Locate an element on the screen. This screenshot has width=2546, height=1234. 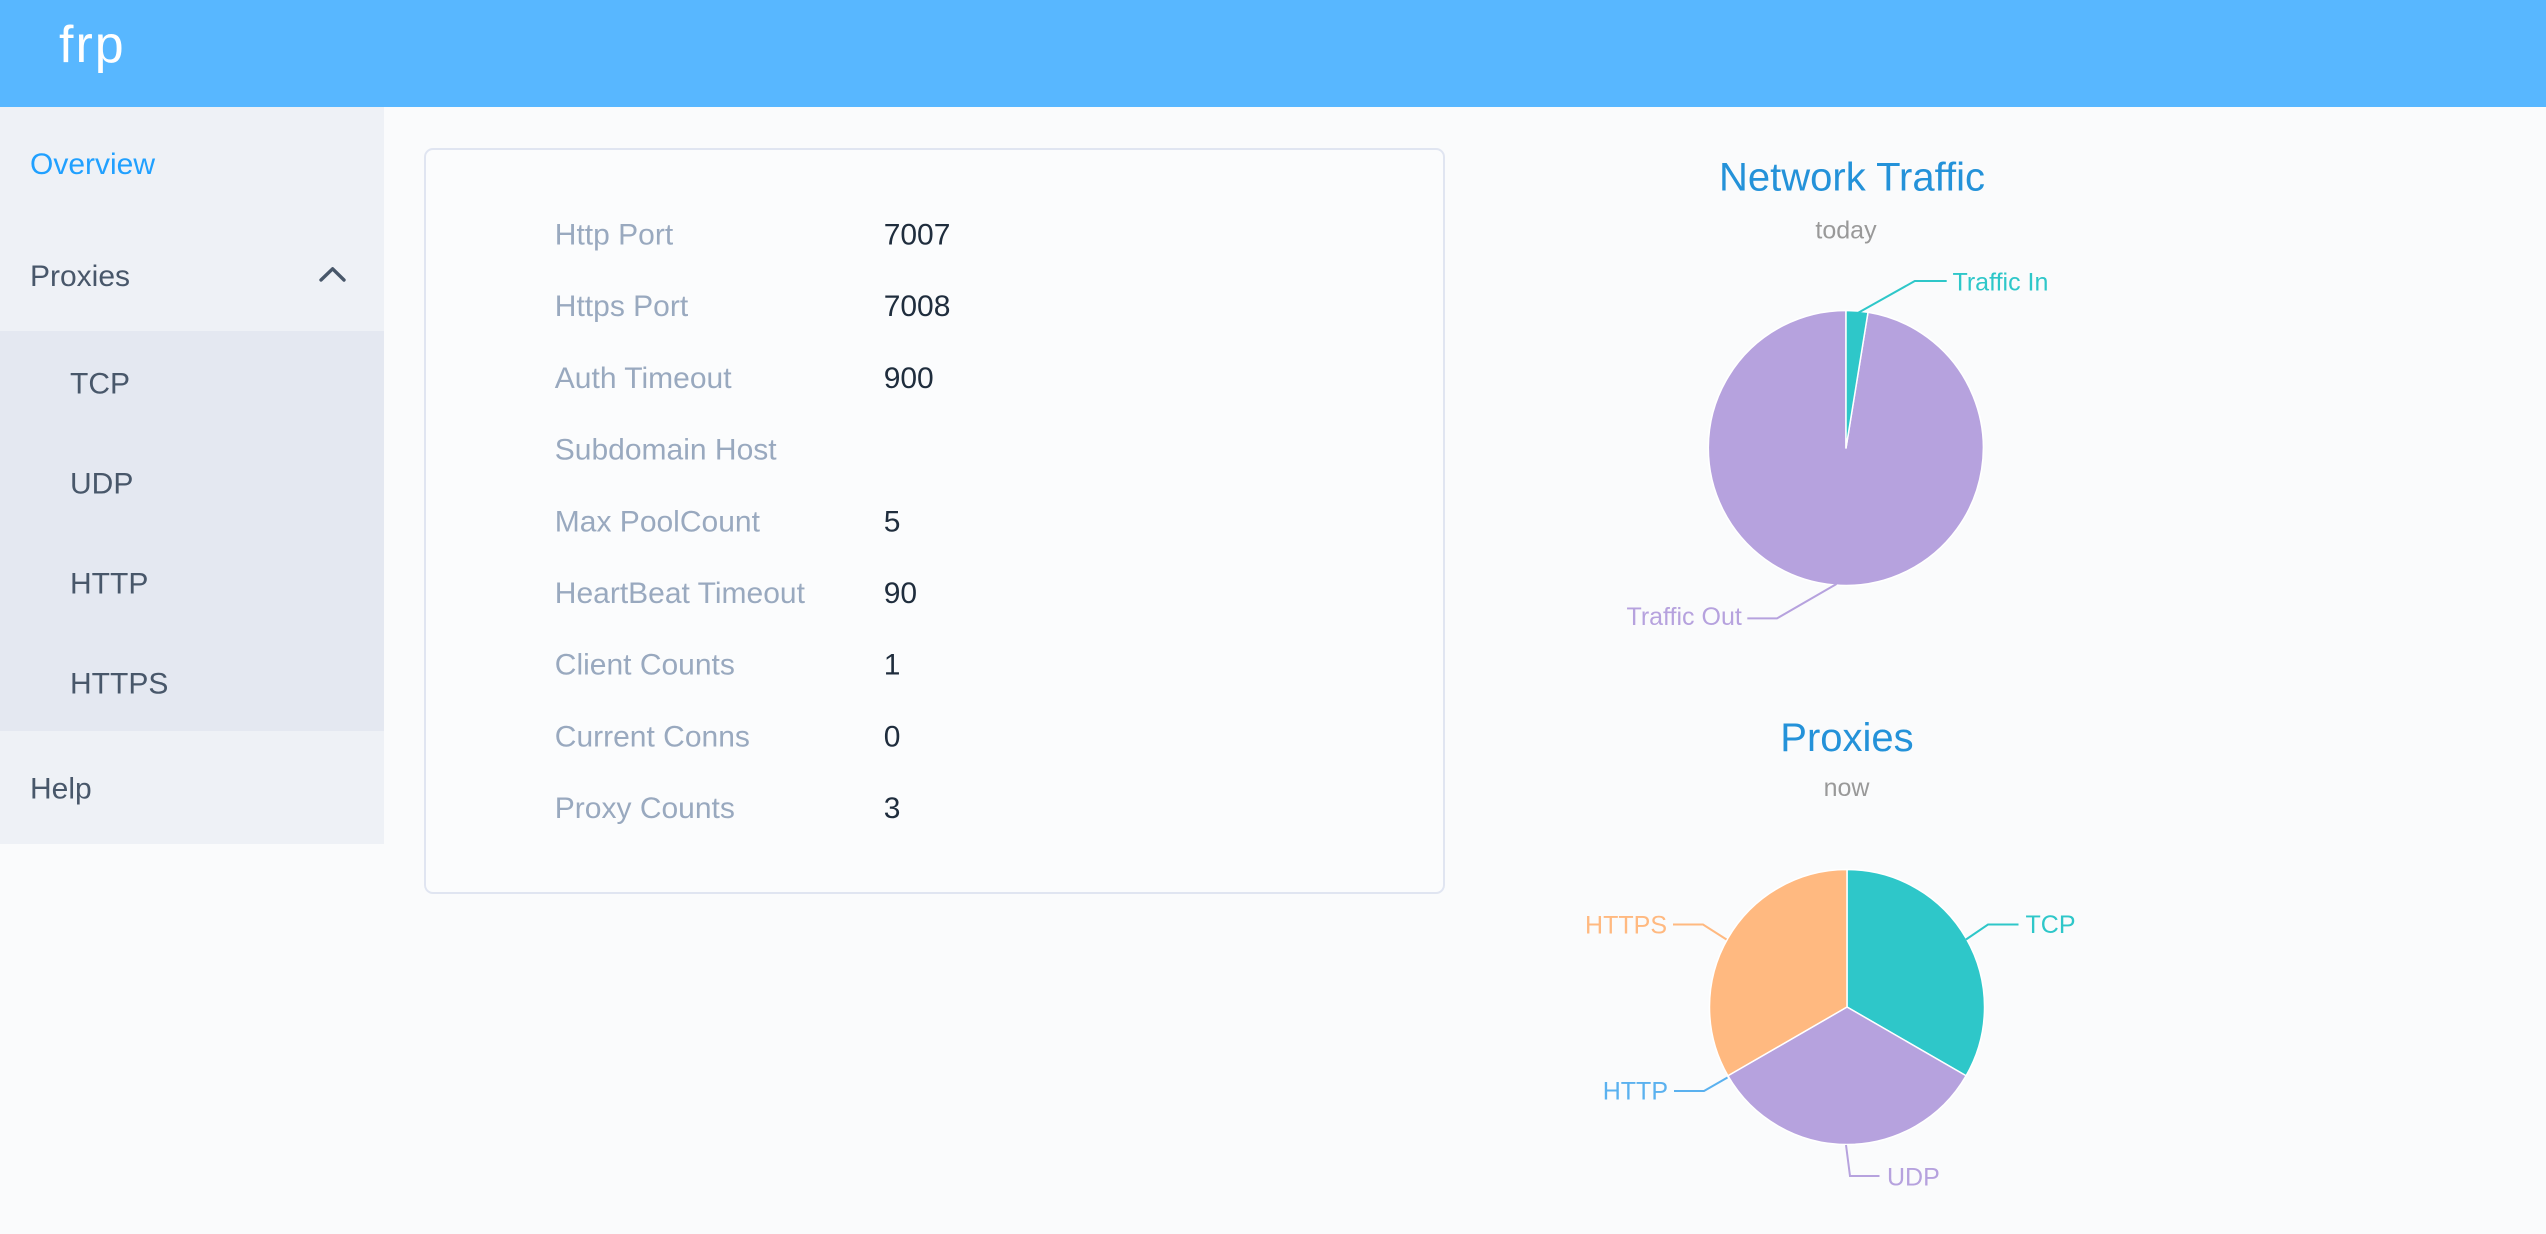
svg-text: Auth Timeout is located at coordinates (643, 378).